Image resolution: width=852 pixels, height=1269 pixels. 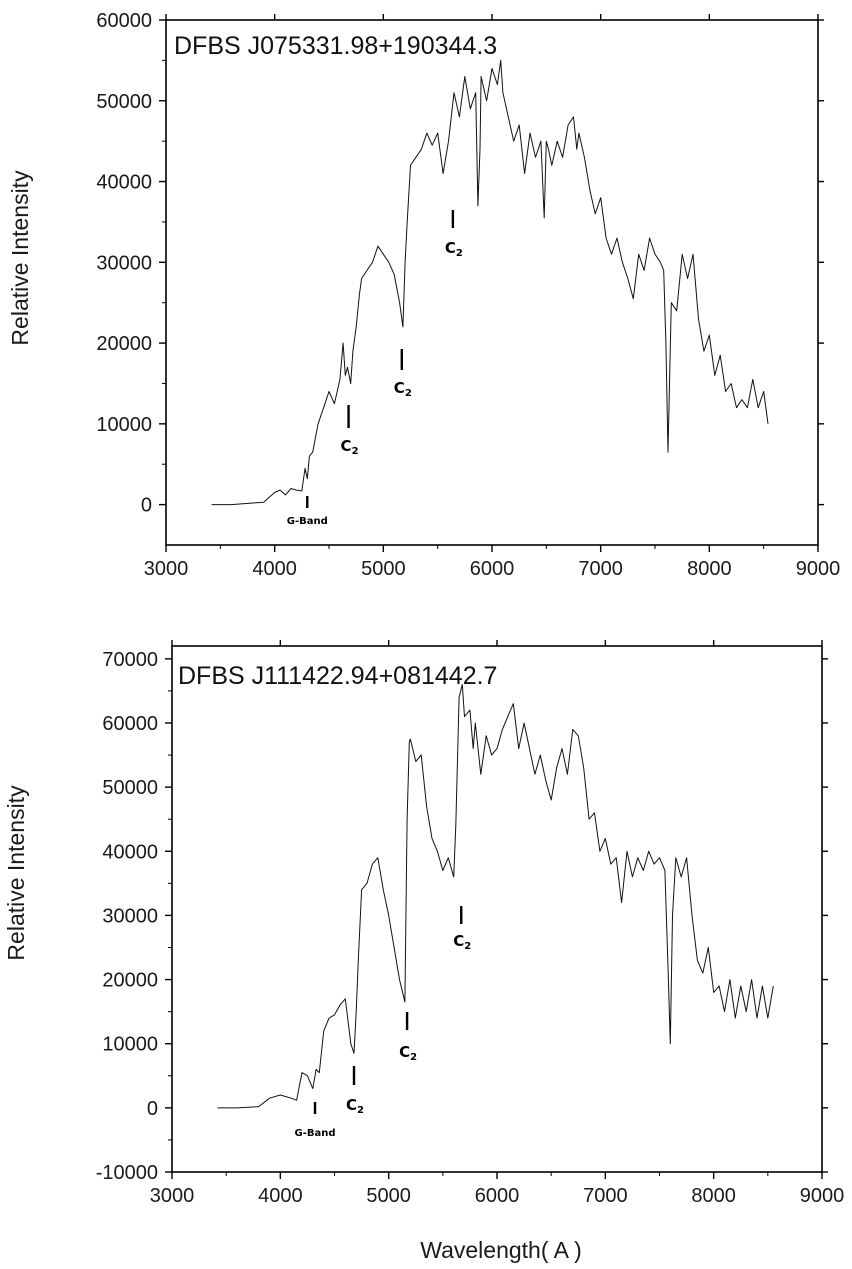 I want to click on panel-title: DFBS J075331.98+190344.3, so click(x=335, y=46).